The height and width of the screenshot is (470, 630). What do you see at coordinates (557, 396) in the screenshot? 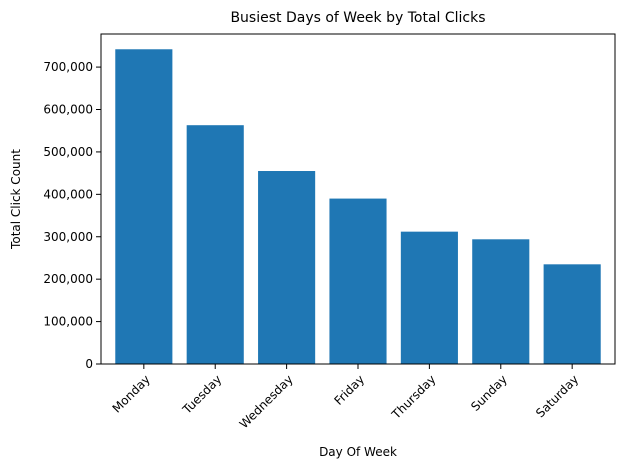
I see `x-tick-label-saturday: Saturday` at bounding box center [557, 396].